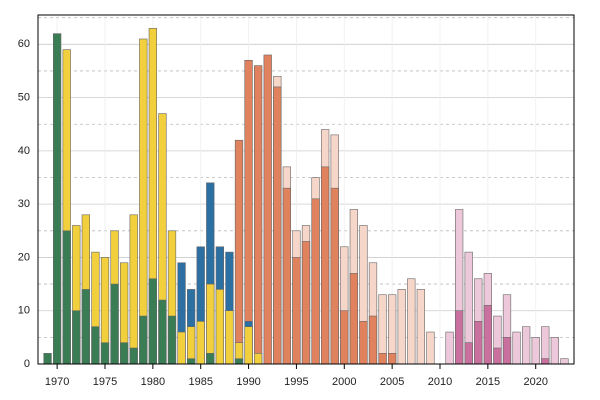 The height and width of the screenshot is (400, 600). What do you see at coordinates (153, 382) in the screenshot?
I see `x-tick-label: 1980` at bounding box center [153, 382].